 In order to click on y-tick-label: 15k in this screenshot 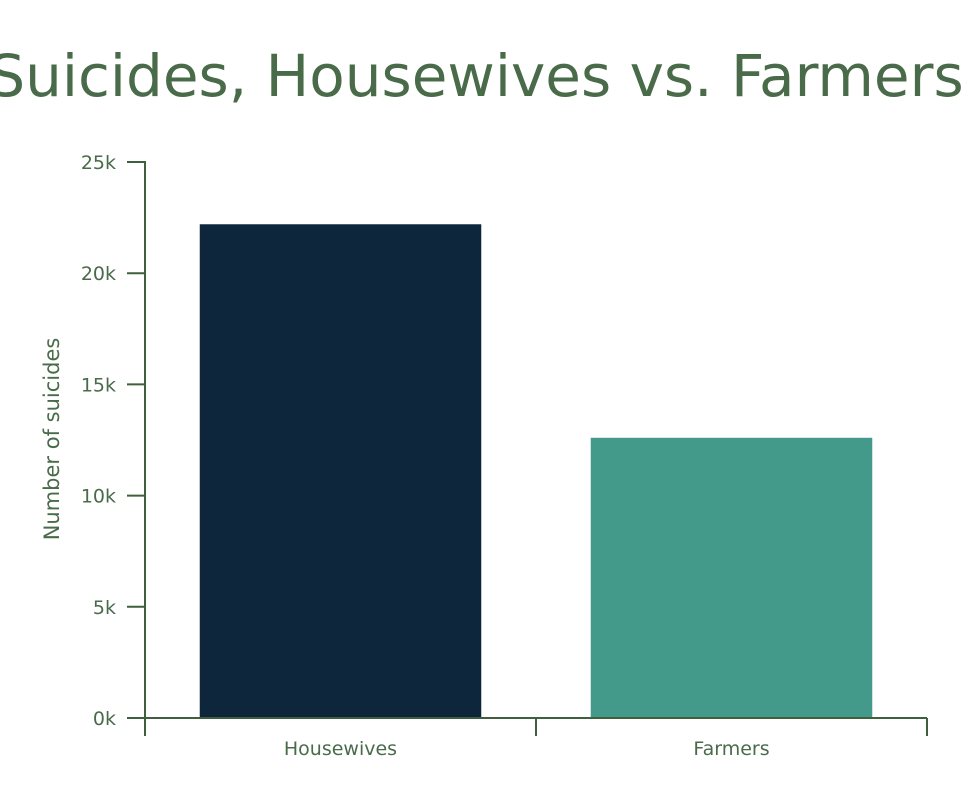, I will do `click(98, 385)`.